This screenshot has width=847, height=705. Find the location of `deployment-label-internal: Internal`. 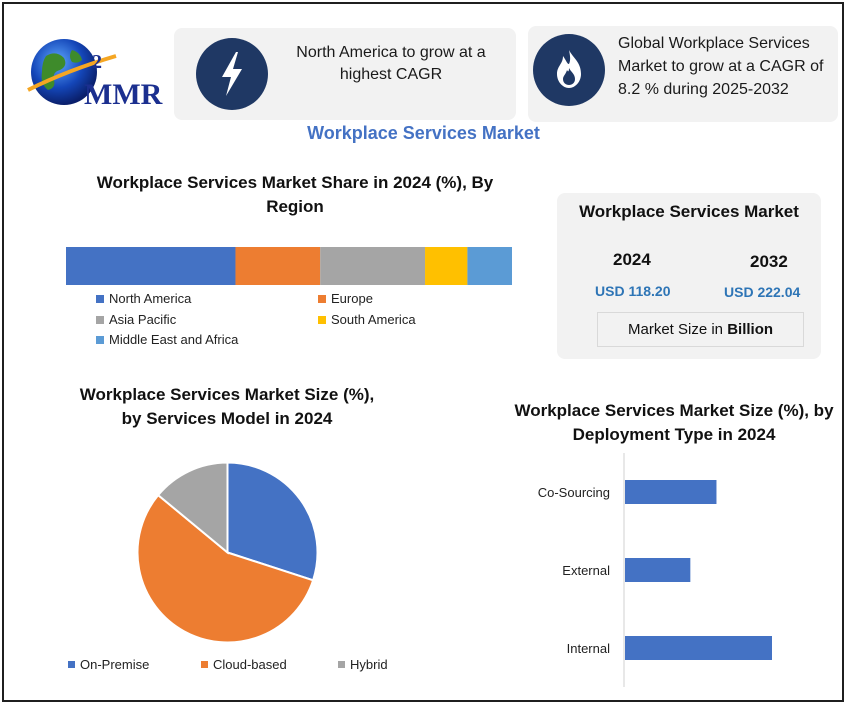

deployment-label-internal: Internal is located at coordinates (588, 648).